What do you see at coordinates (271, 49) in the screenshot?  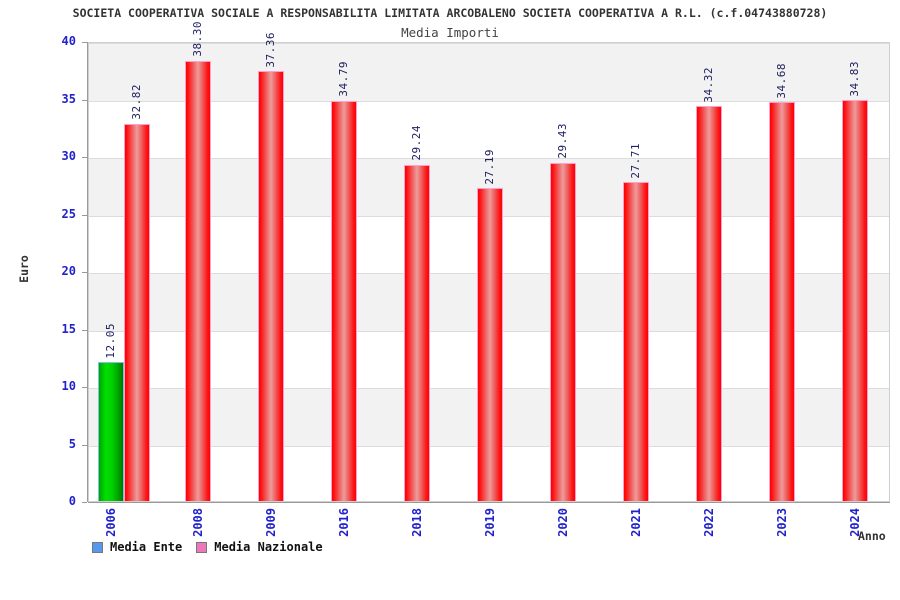 I see `bar-value-label: 37.36` at bounding box center [271, 49].